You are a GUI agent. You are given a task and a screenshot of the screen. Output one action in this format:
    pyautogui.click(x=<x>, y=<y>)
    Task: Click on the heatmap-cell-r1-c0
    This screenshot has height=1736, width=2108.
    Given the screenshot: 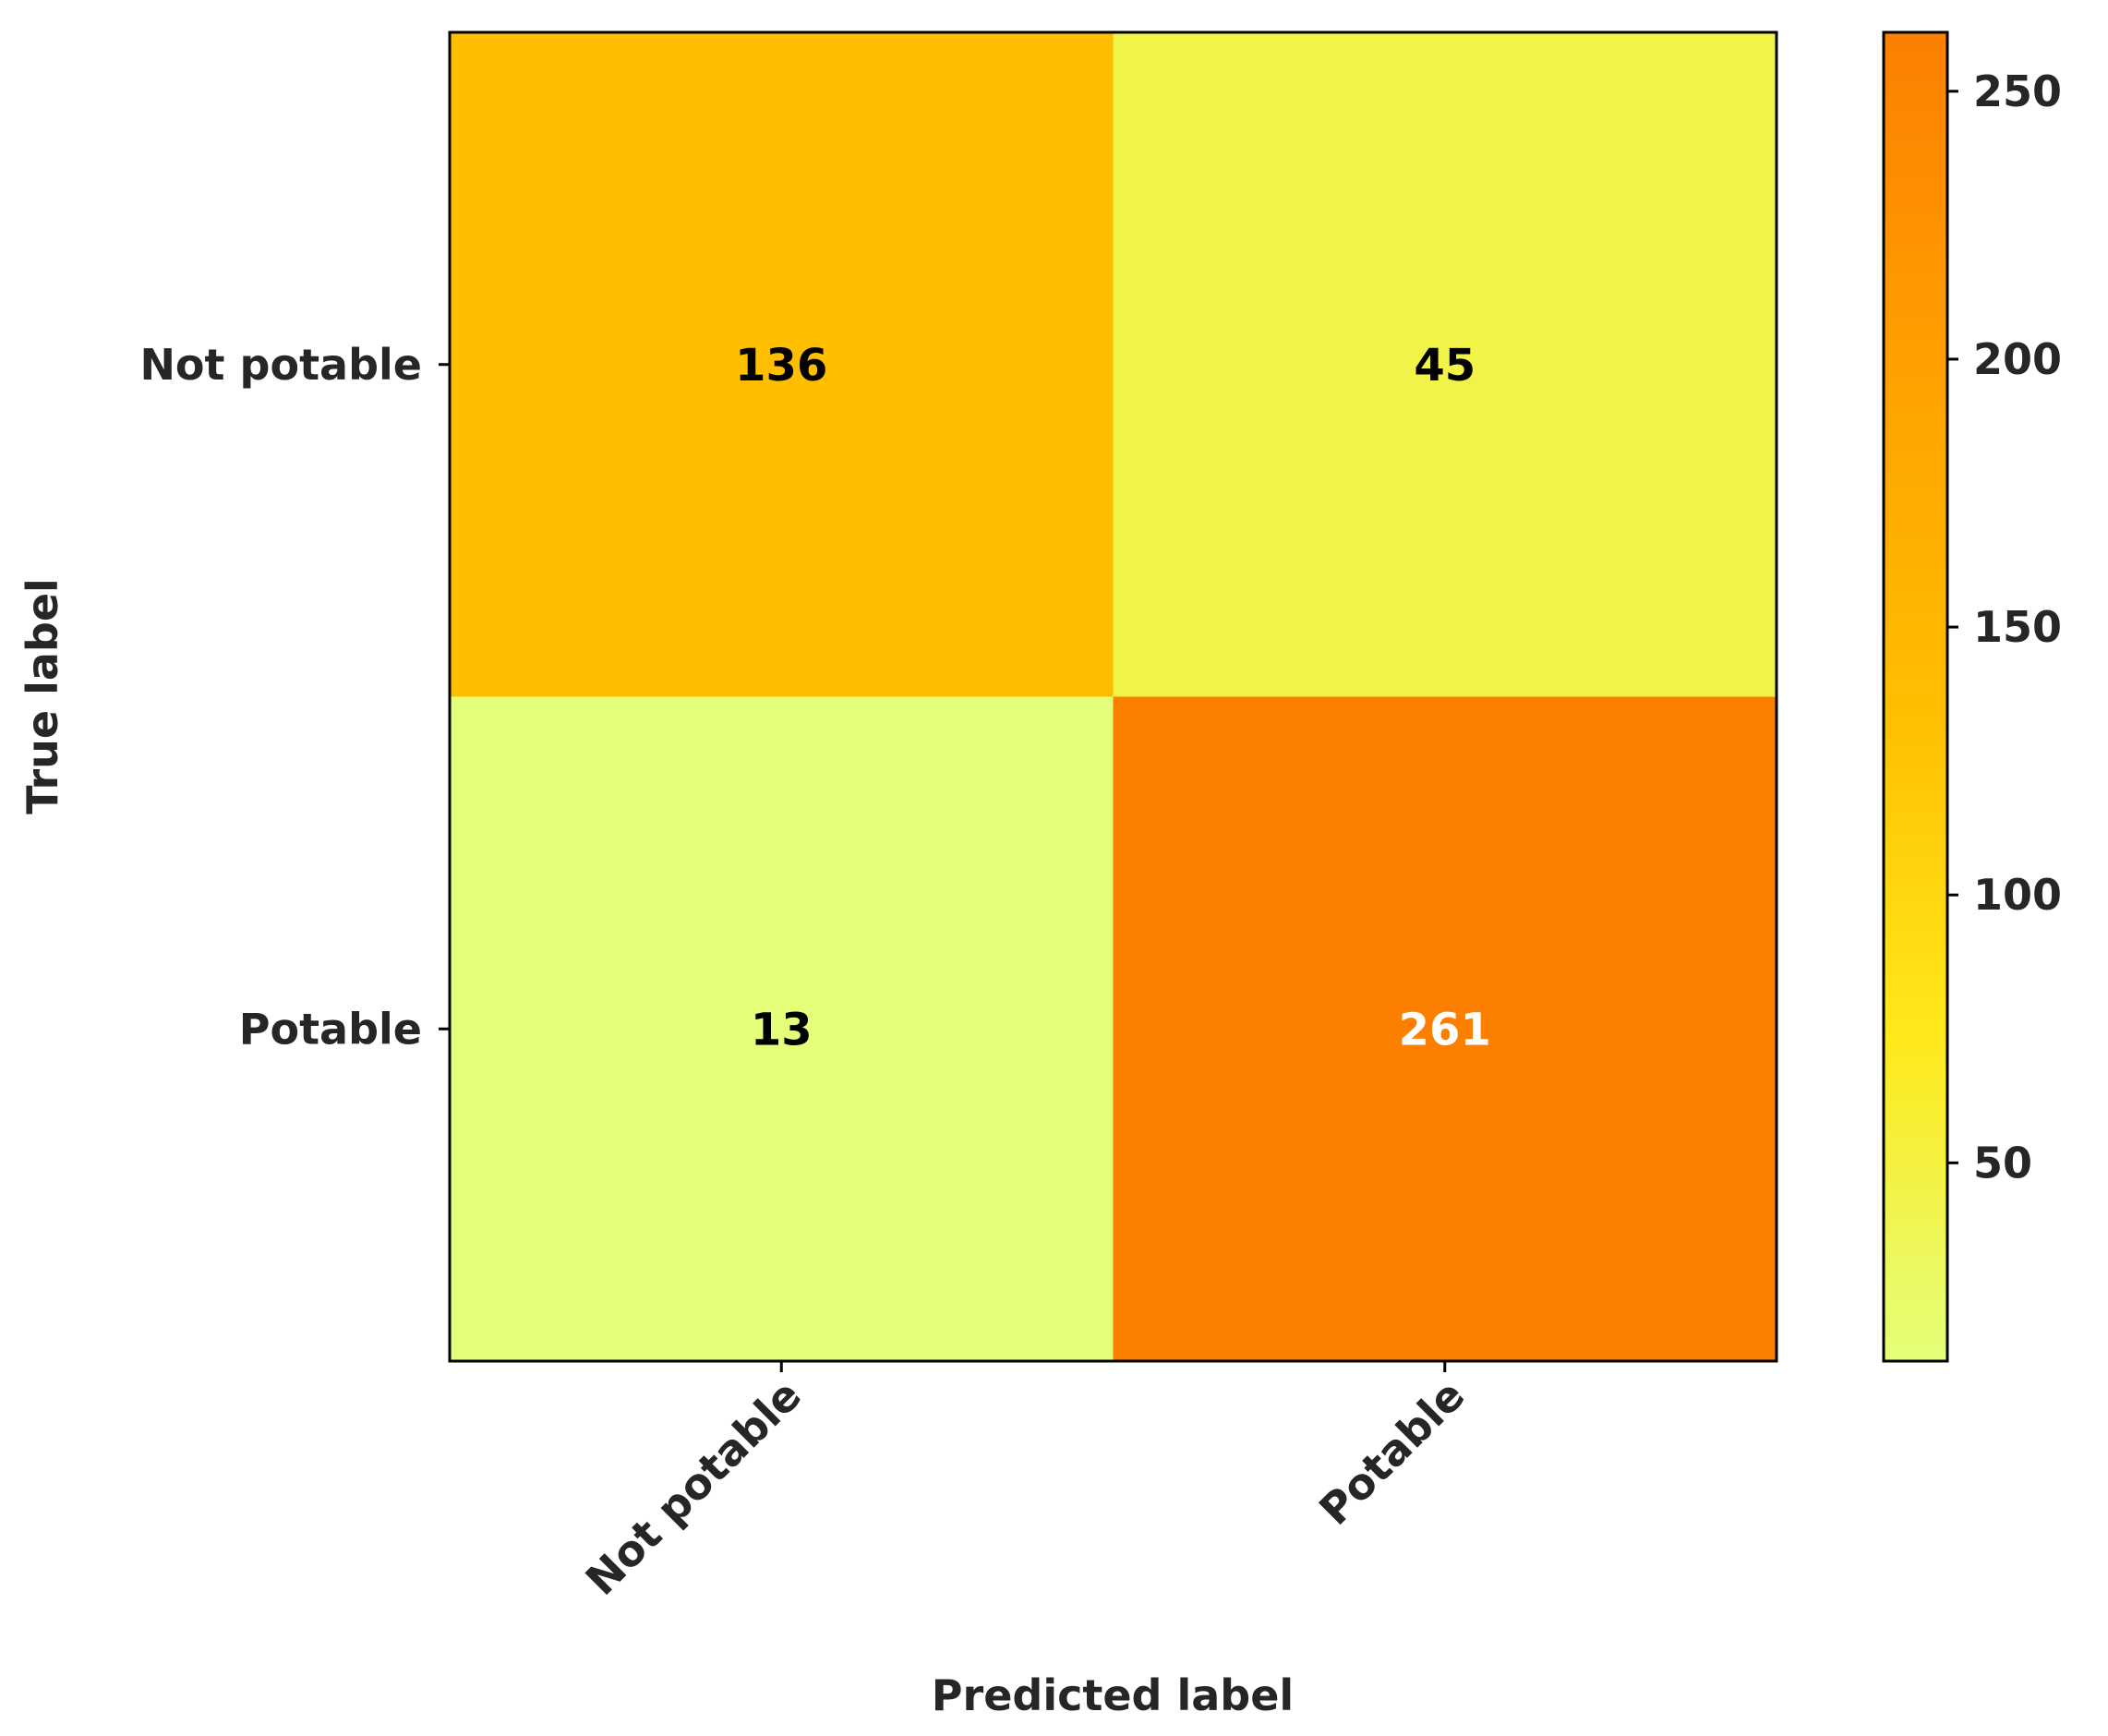 What is the action you would take?
    pyautogui.click(x=782, y=1029)
    